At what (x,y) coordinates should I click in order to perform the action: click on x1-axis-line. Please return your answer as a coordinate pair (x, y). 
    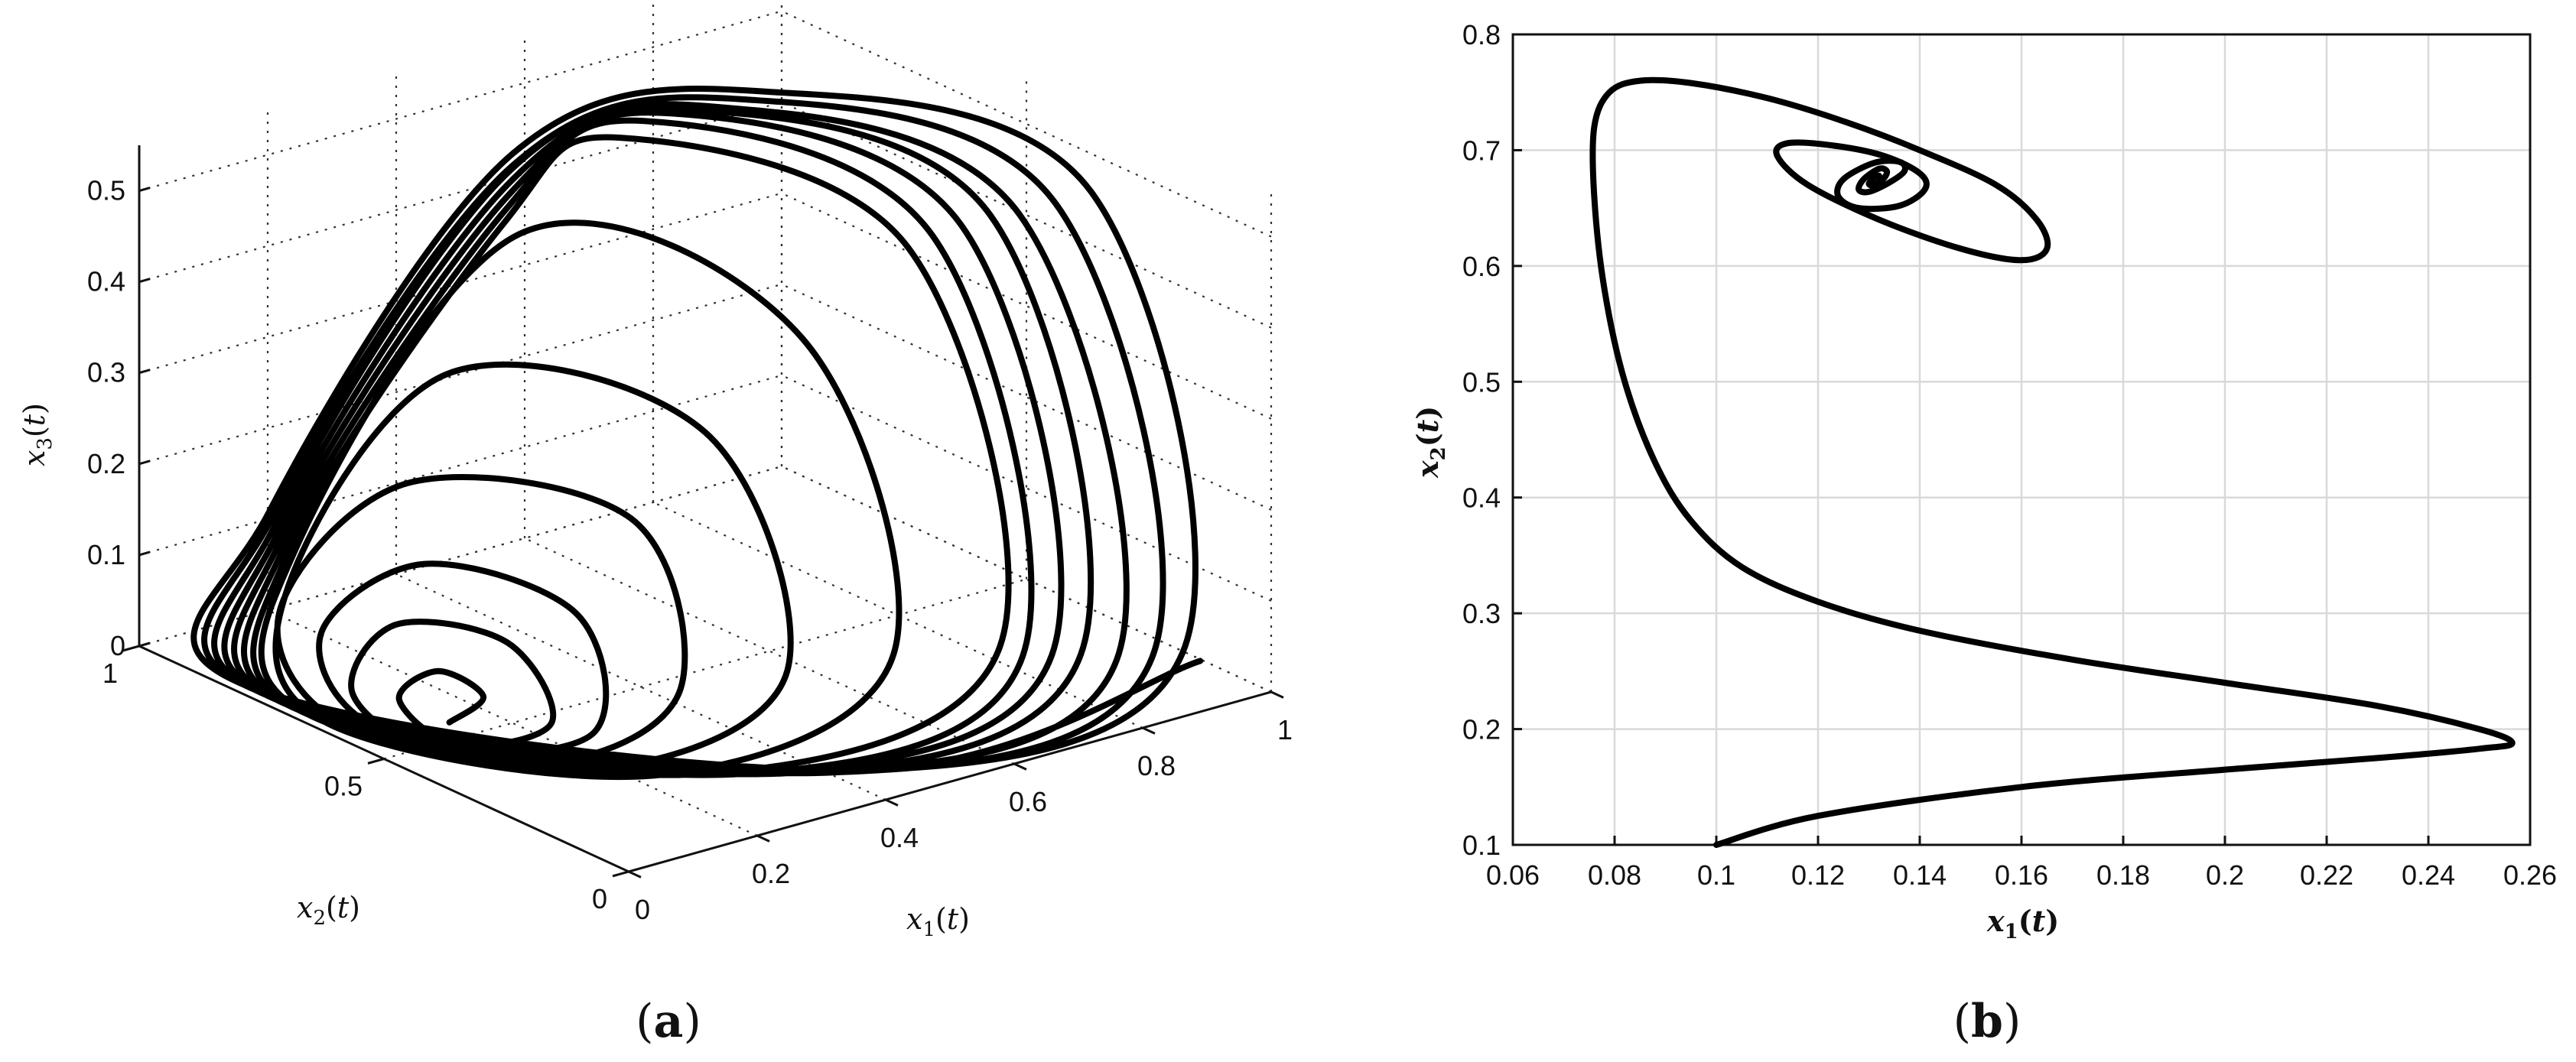
    Looking at the image, I should click on (950, 781).